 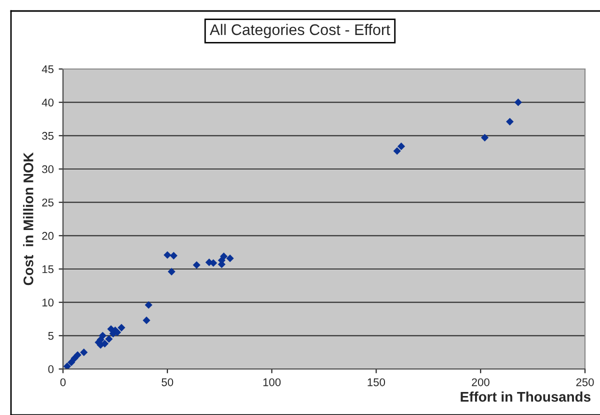 What do you see at coordinates (377, 382) in the screenshot?
I see `x-tick-label: 150` at bounding box center [377, 382].